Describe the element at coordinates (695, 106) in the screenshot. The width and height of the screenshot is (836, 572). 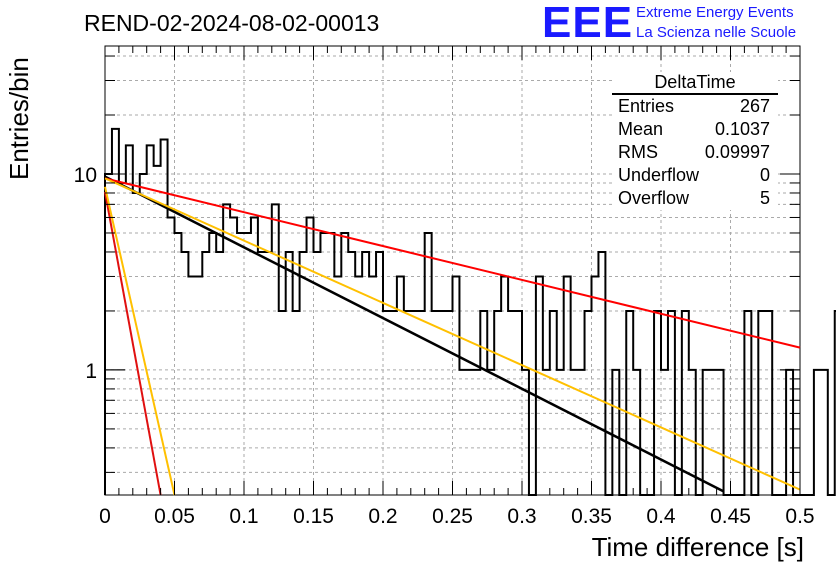
I see `stats-row-entries: Entries 267` at that location.